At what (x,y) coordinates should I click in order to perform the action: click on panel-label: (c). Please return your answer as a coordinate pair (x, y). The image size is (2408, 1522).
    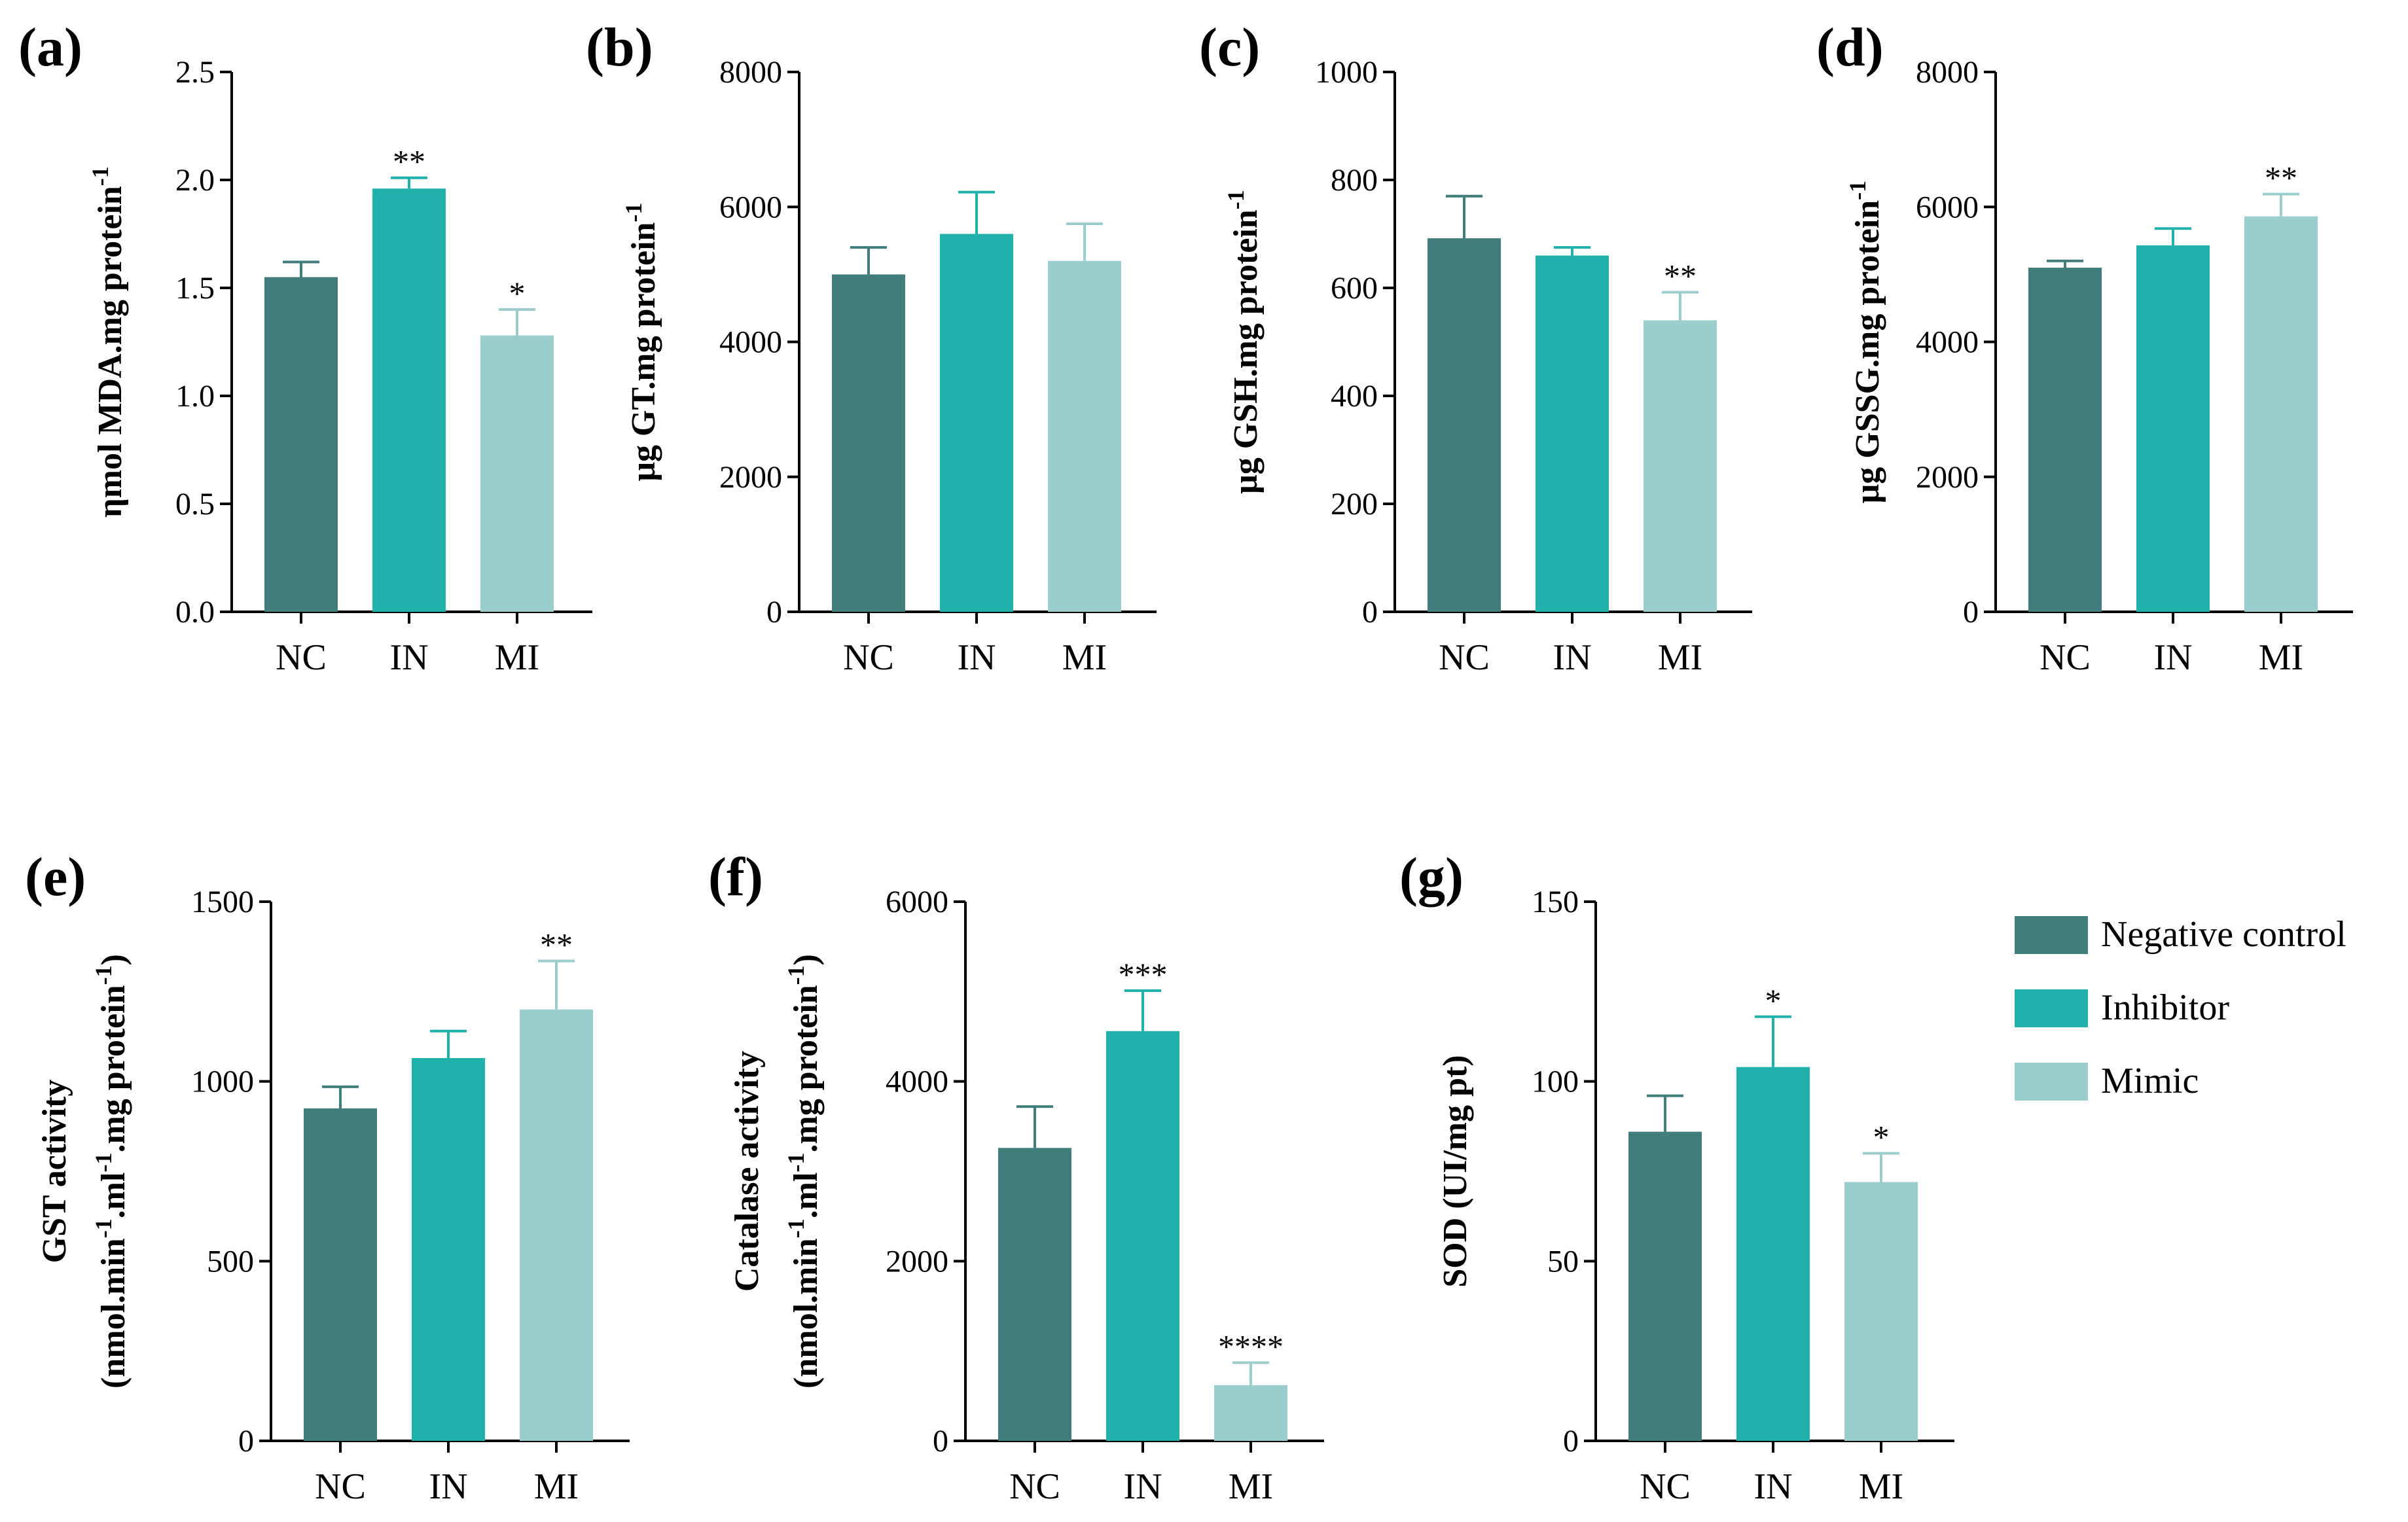
    Looking at the image, I should click on (1229, 47).